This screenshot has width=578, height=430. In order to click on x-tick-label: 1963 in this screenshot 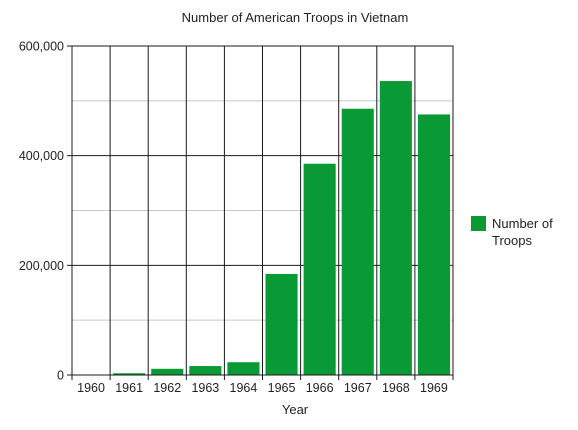, I will do `click(205, 388)`.